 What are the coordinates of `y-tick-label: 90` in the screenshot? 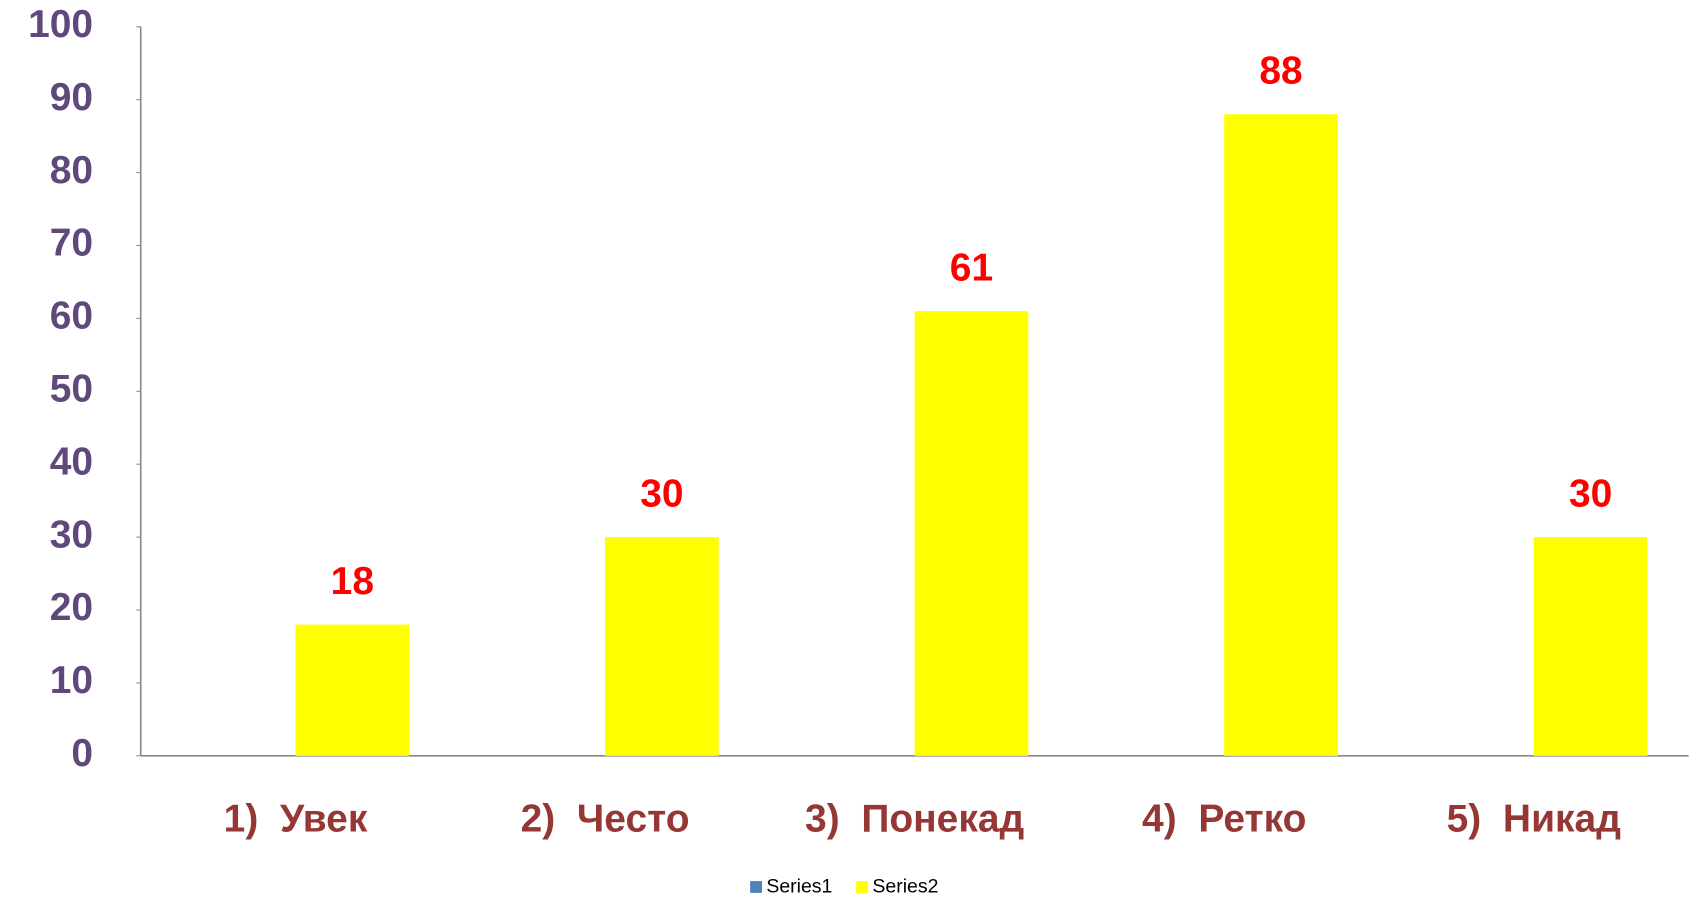 It's located at (71, 97).